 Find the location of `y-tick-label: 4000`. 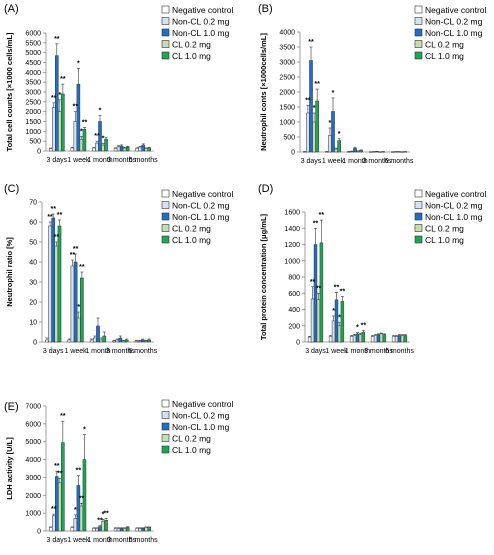

y-tick-label: 4000 is located at coordinates (287, 33).